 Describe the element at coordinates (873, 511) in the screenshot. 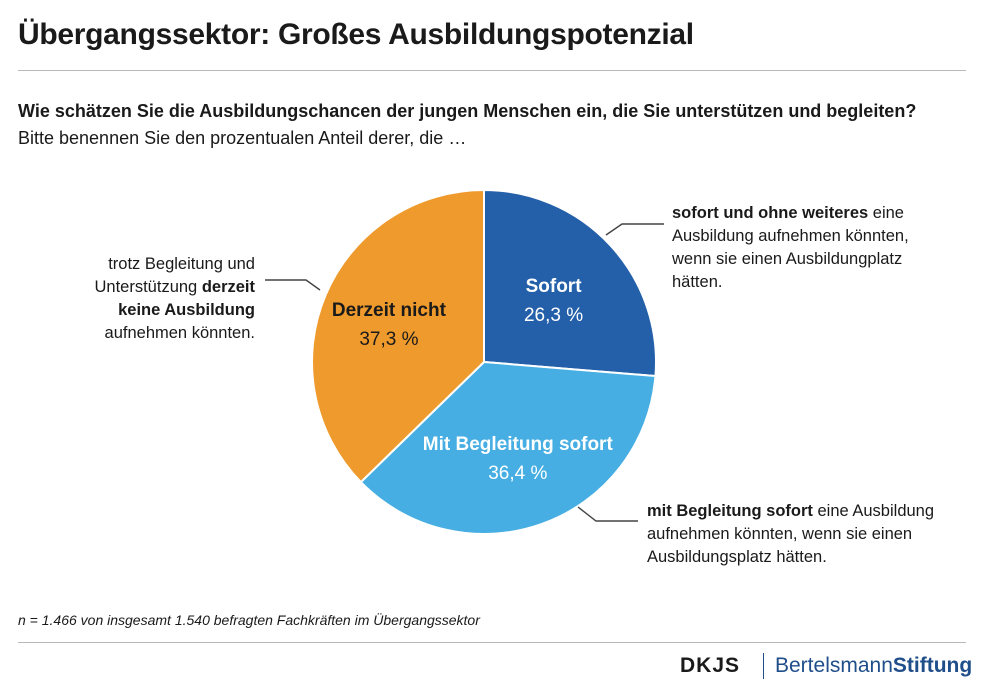

I see `annotation-mit-begleitung-rest: eine Ausbildung` at that location.